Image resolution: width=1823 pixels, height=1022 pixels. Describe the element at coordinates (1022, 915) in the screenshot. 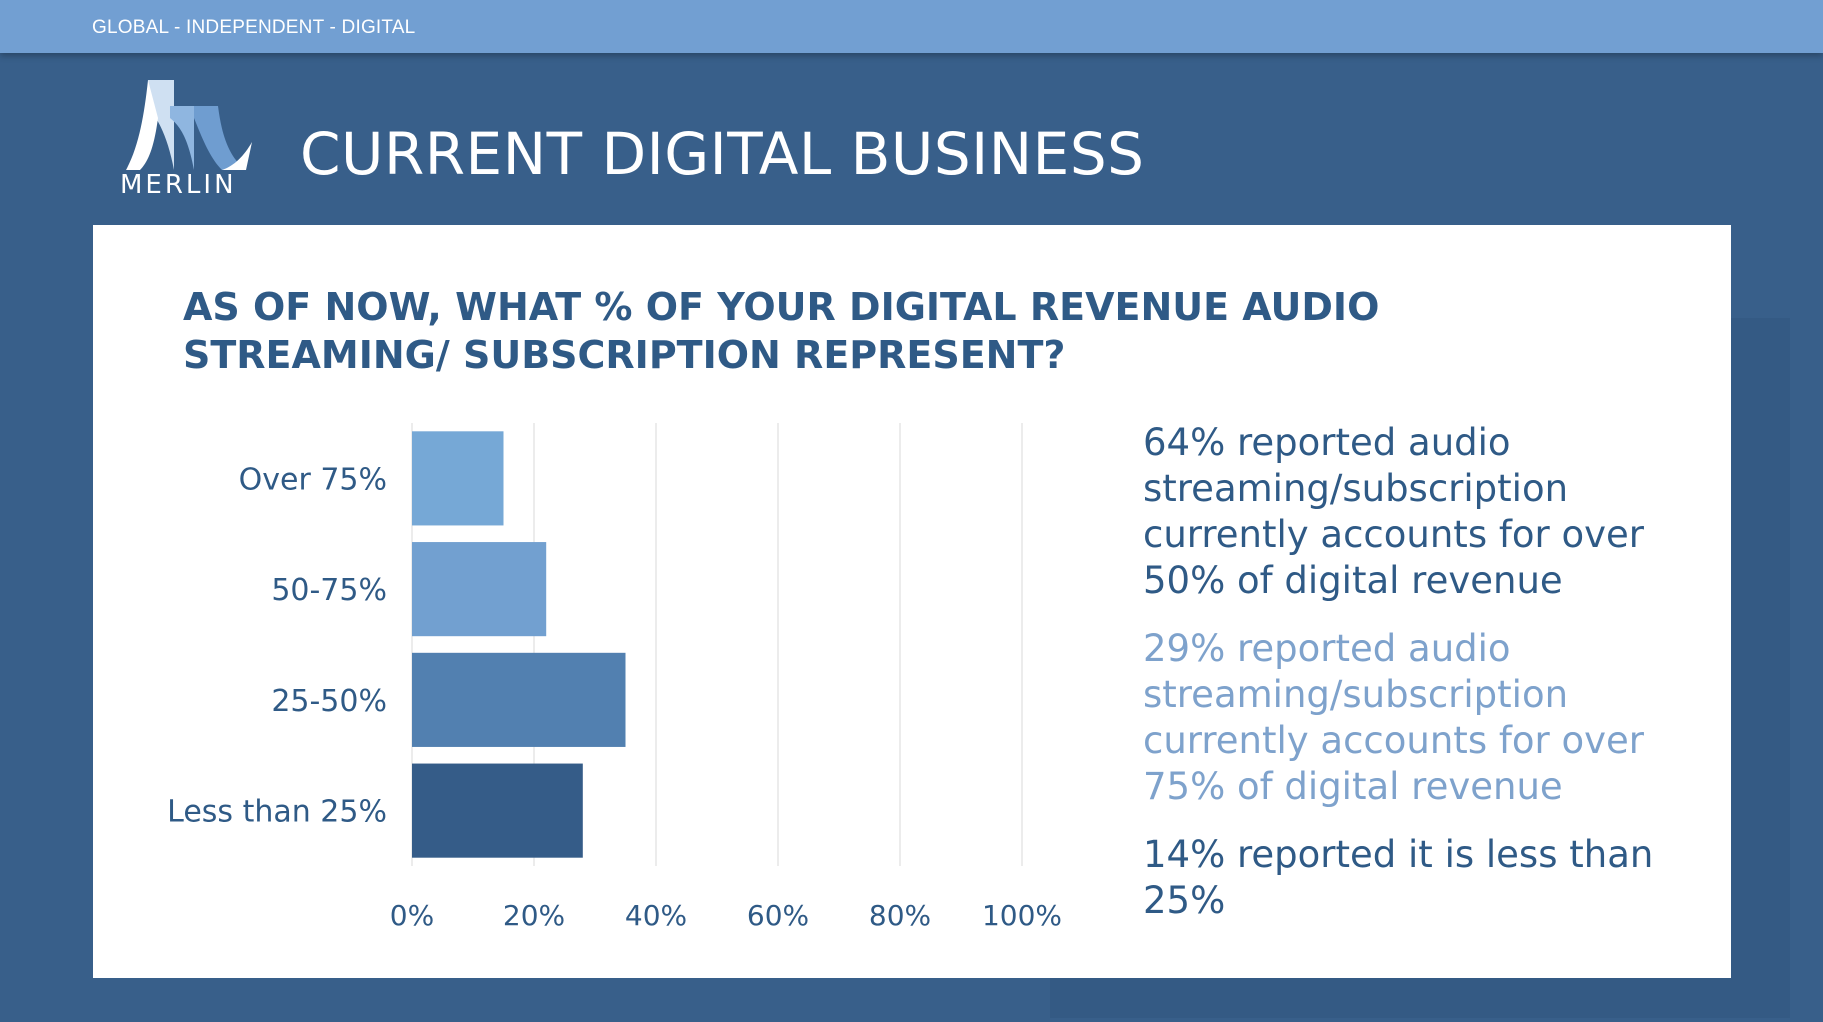

I see `x-tick-label: 100%` at that location.